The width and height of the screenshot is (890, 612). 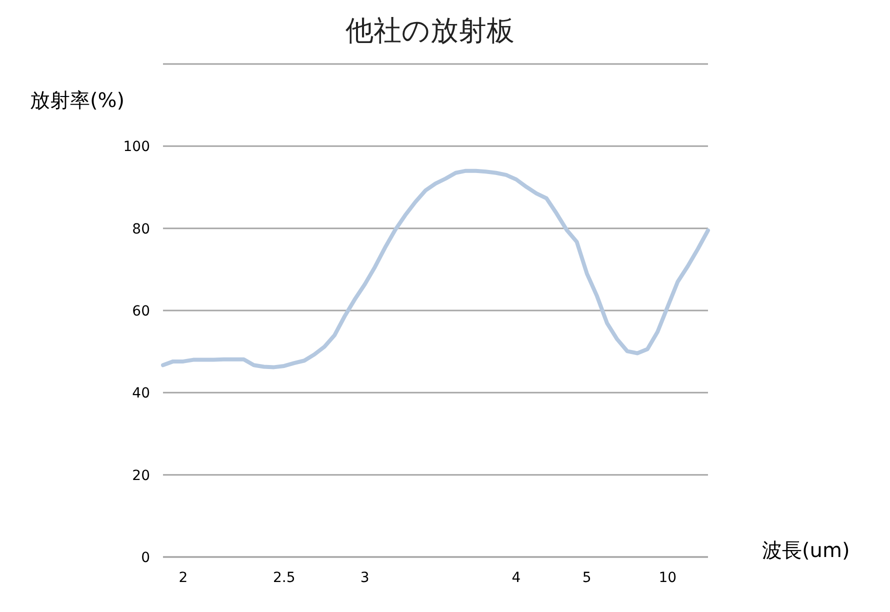 I want to click on chart-title: 他社の放射板, so click(x=430, y=30).